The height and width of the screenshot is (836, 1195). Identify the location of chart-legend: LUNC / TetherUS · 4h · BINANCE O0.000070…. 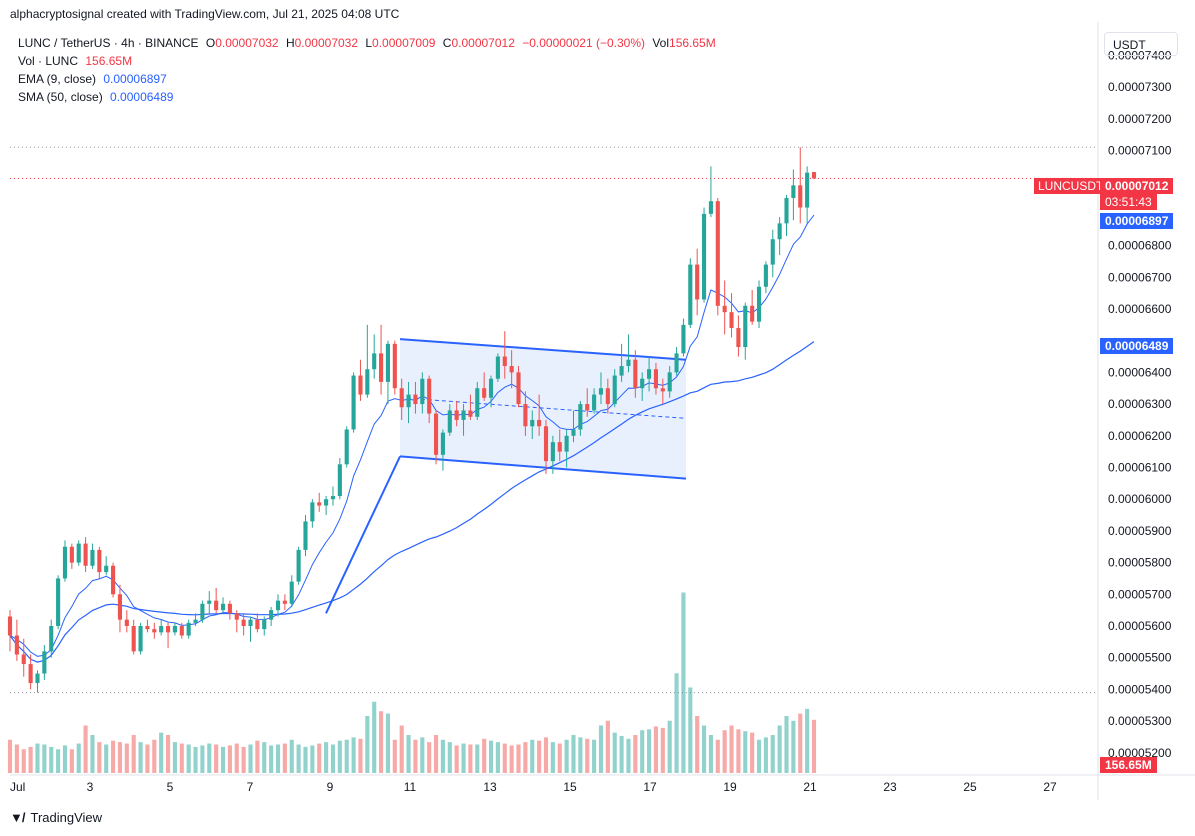
(367, 70).